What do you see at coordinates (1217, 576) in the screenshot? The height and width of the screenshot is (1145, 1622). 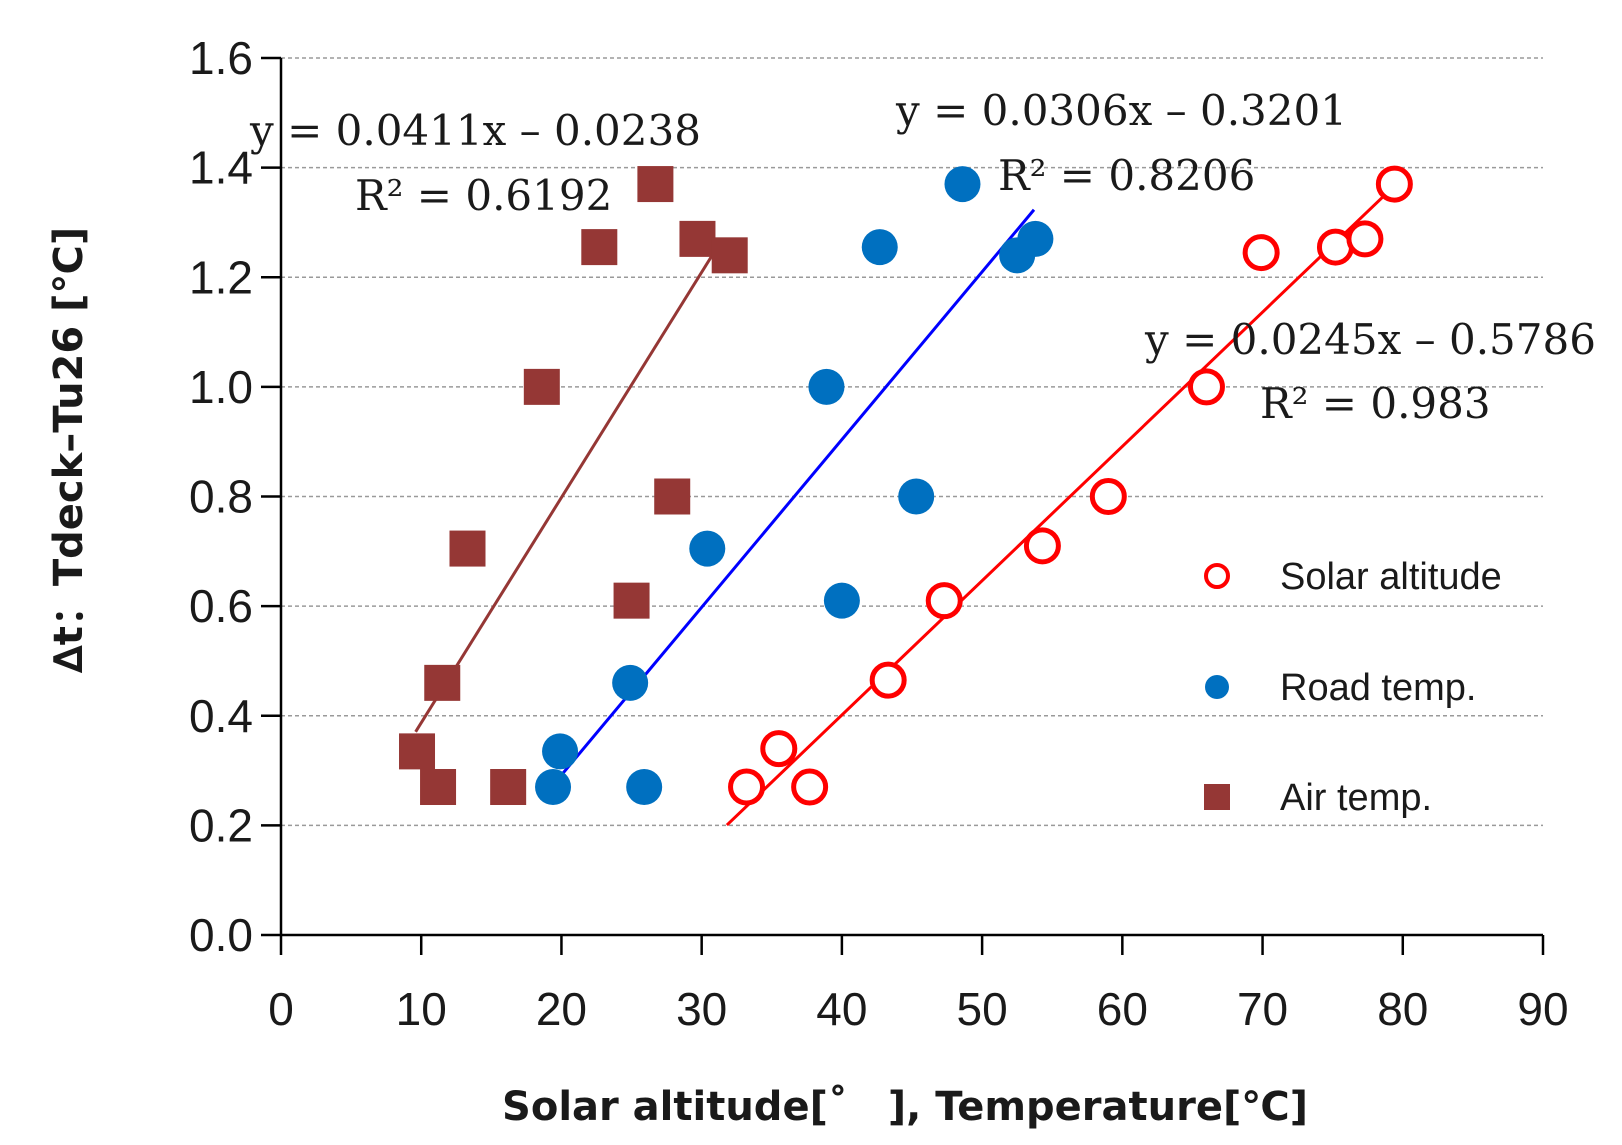 I see `legend-marker-solar-altitude` at bounding box center [1217, 576].